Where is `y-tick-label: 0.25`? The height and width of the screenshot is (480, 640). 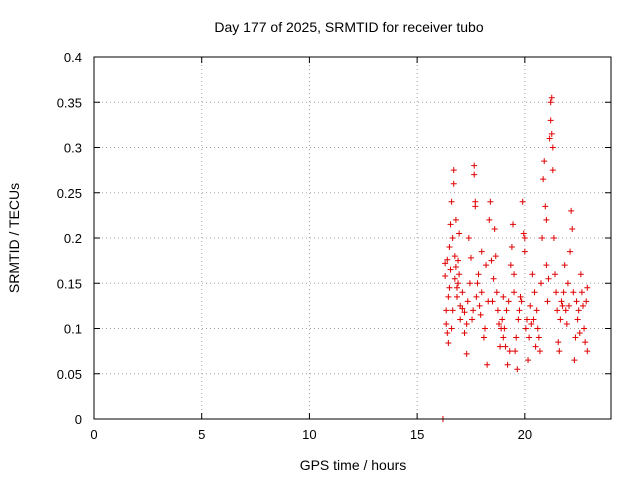 y-tick-label: 0.25 is located at coordinates (69, 193).